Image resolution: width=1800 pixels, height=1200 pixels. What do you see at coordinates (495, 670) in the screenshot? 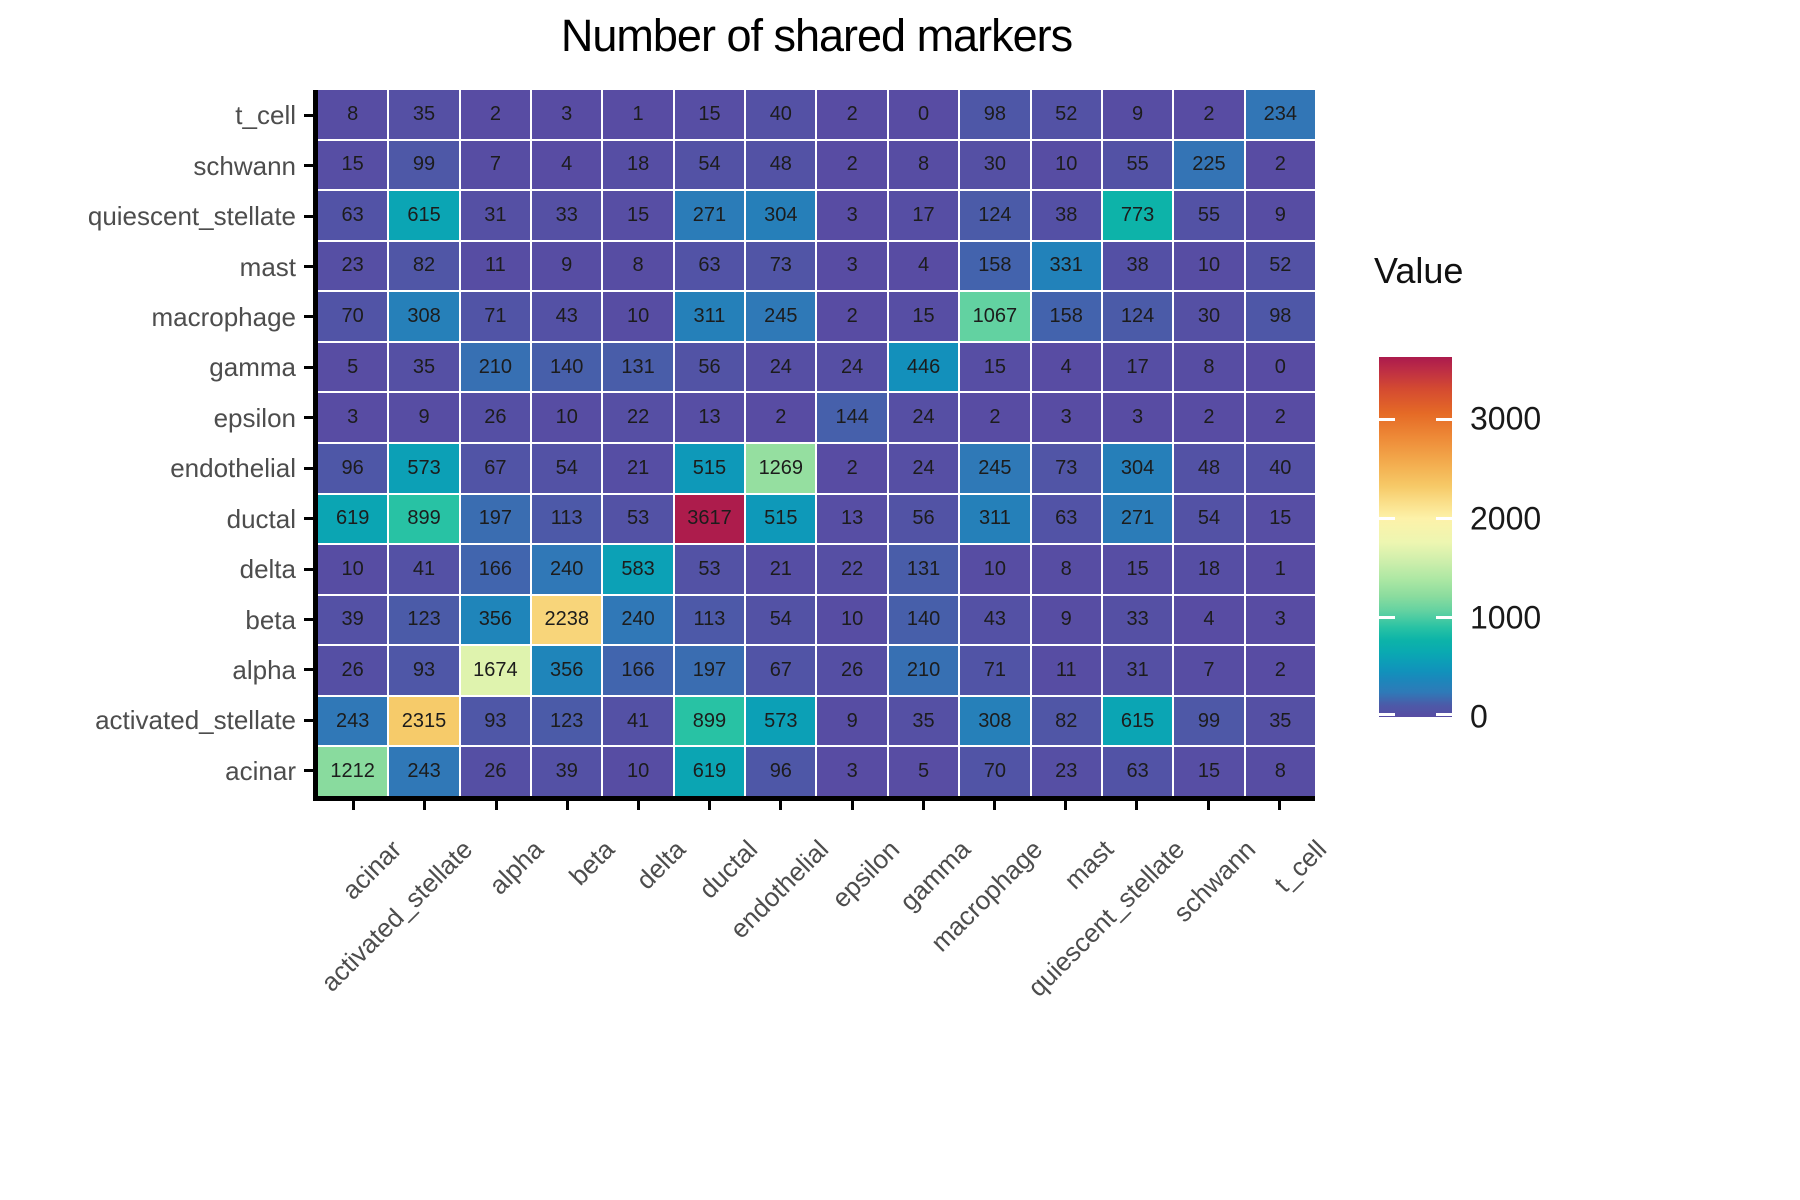
I see `heatmap-cell: 1674` at bounding box center [495, 670].